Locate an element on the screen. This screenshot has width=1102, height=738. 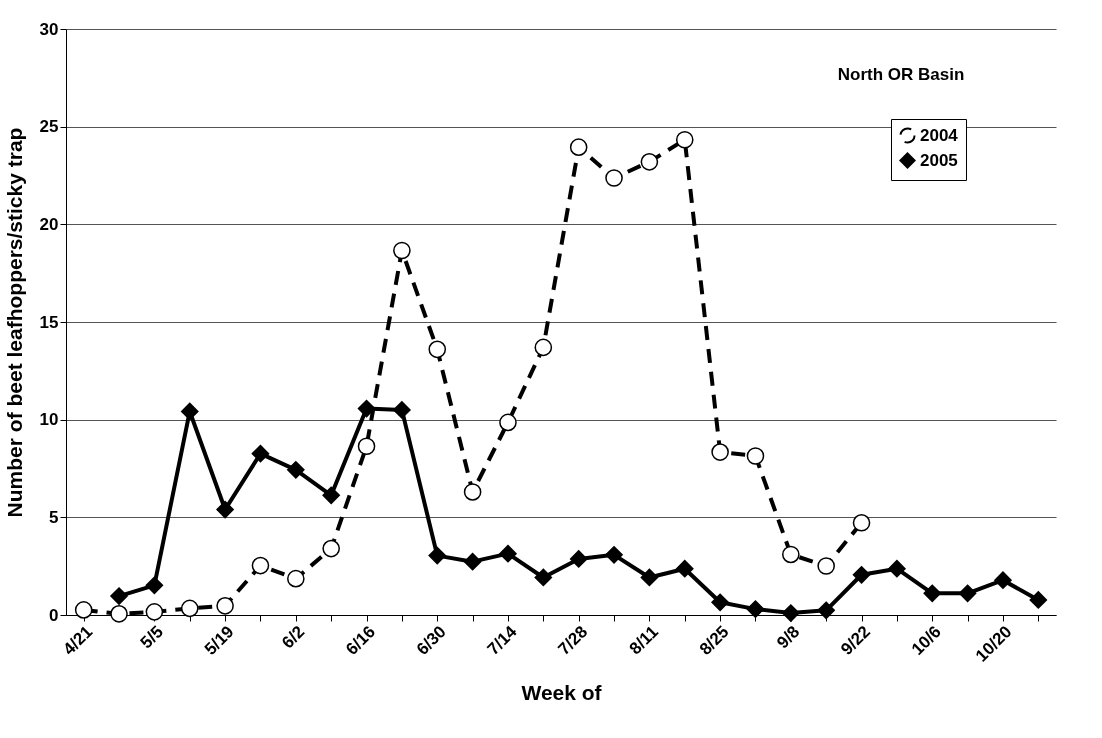
x-tick-label: 8/11 is located at coordinates (643, 640).